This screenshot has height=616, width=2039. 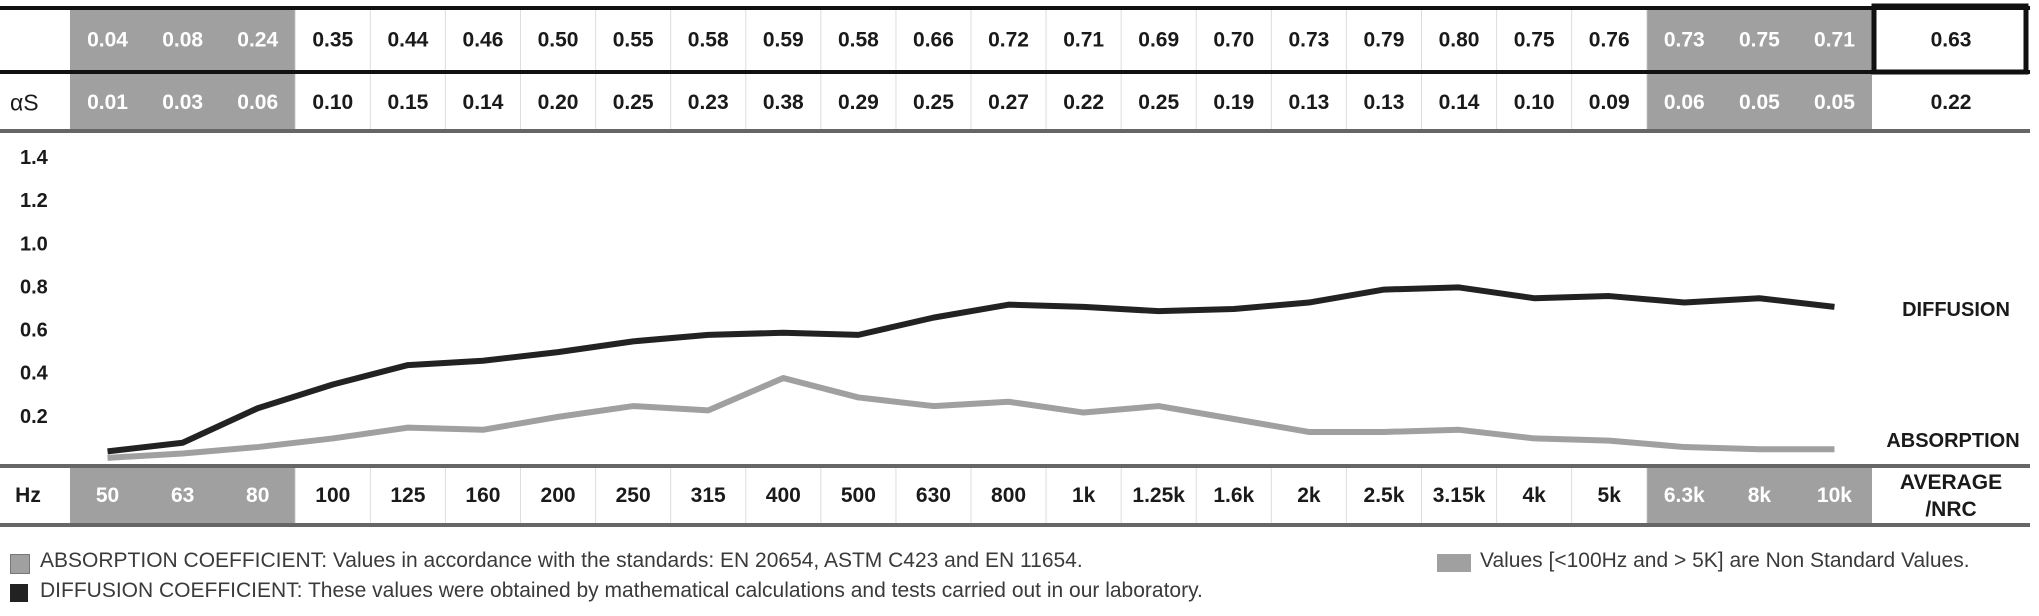 What do you see at coordinates (1233, 495) in the screenshot?
I see `frequency-label: 1.6k` at bounding box center [1233, 495].